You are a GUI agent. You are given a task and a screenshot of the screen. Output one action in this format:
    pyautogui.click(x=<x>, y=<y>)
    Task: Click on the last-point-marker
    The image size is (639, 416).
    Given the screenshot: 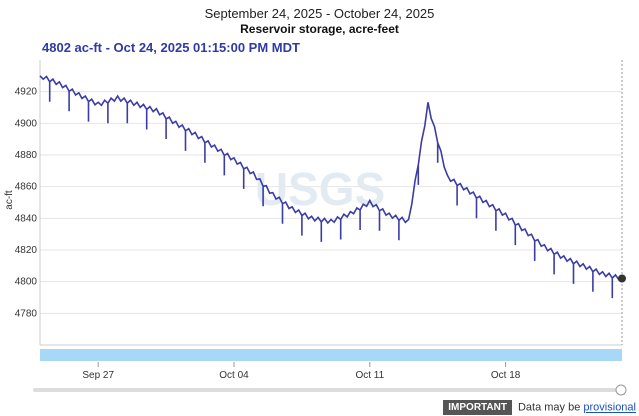 What is the action you would take?
    pyautogui.click(x=622, y=278)
    